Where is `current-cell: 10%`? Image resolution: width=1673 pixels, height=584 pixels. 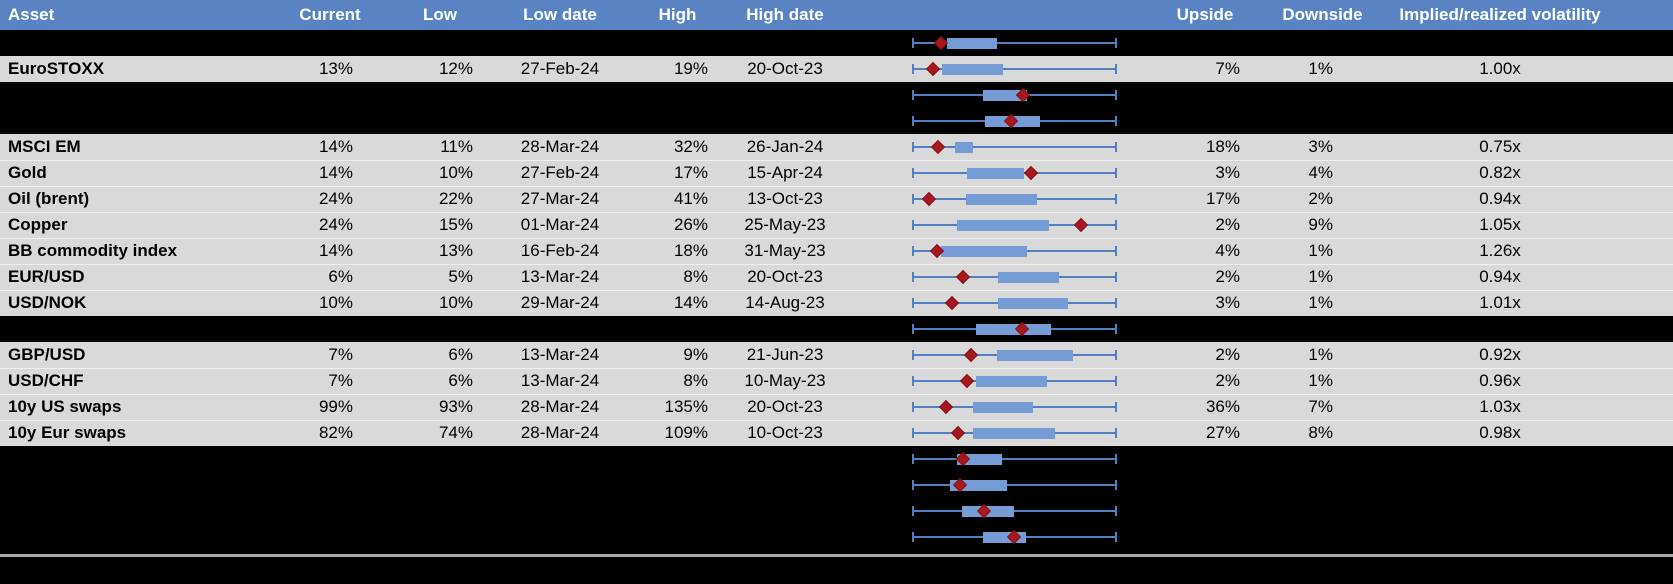
current-cell: 10% is located at coordinates (335, 302).